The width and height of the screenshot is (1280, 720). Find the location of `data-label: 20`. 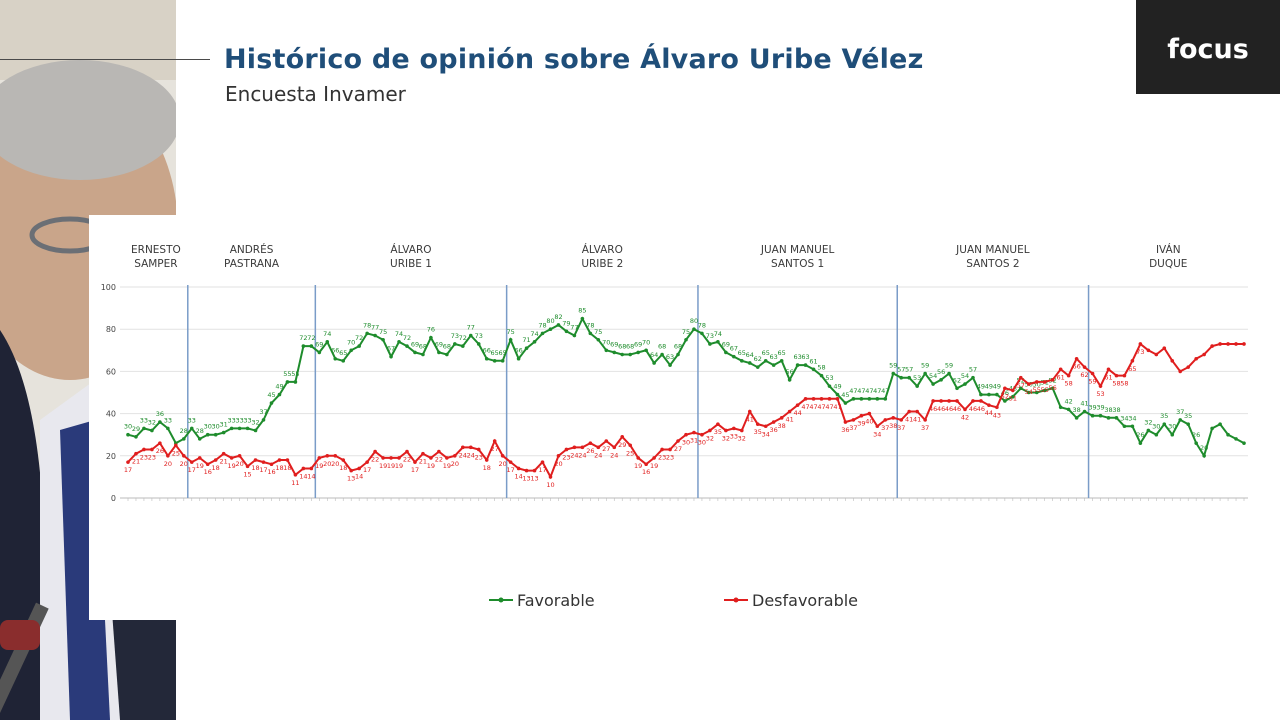

data-label: 20 is located at coordinates (327, 464).